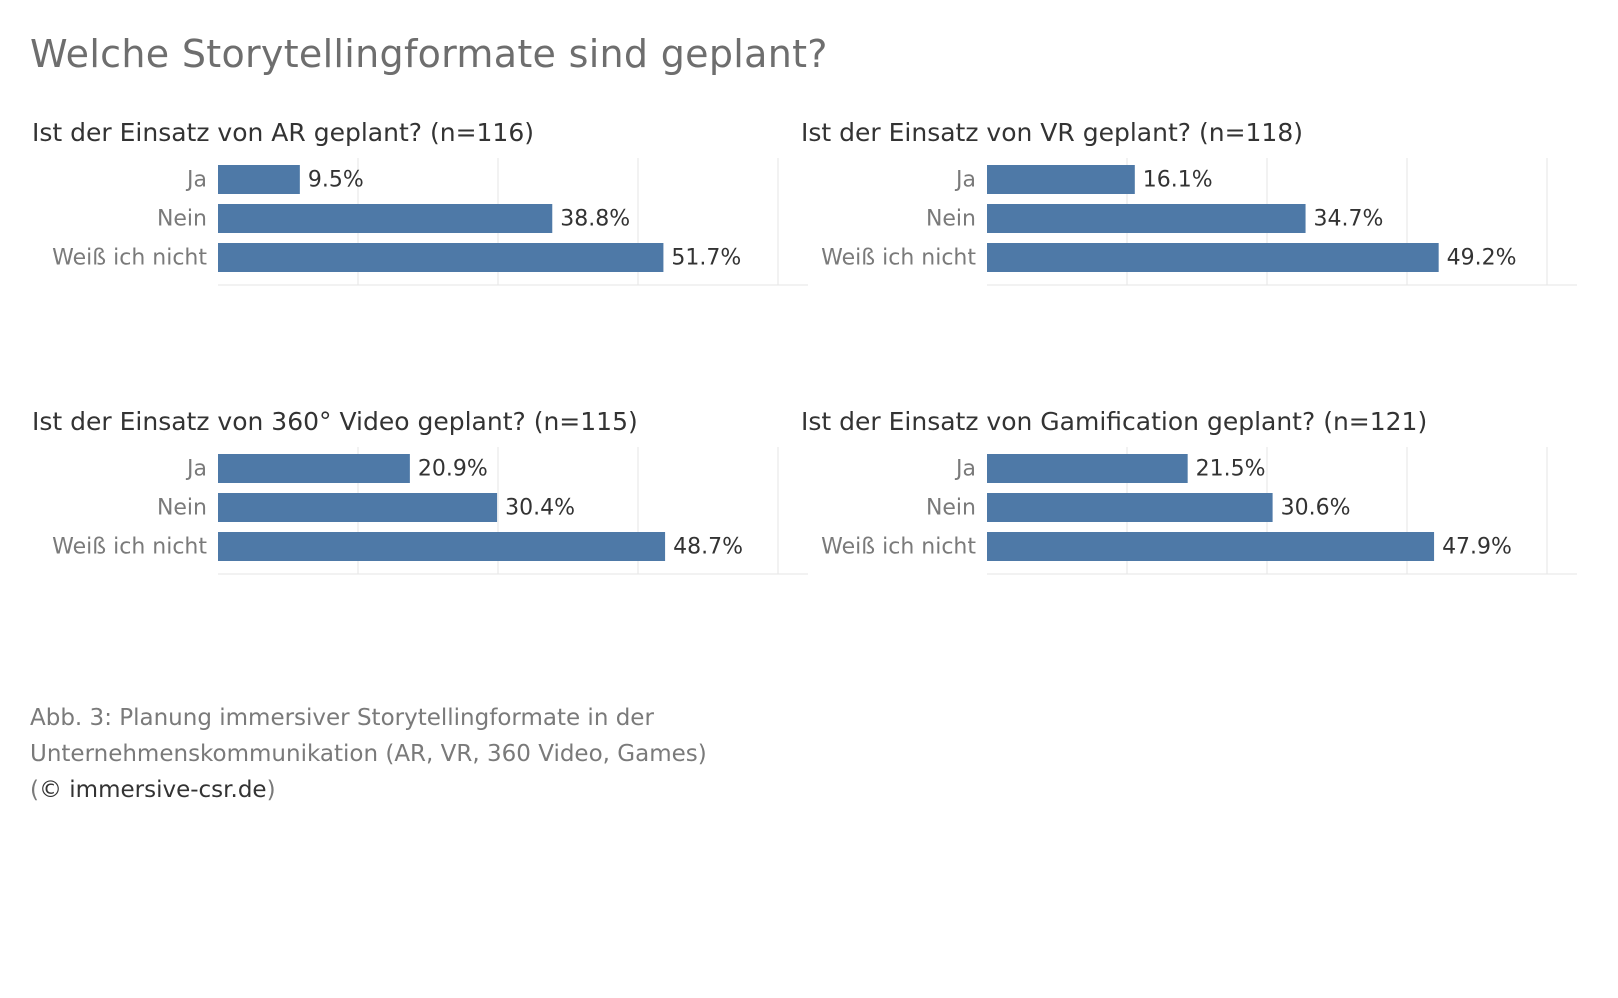  What do you see at coordinates (152, 790) in the screenshot?
I see `caption-domain-link: © immersive-csr.de` at bounding box center [152, 790].